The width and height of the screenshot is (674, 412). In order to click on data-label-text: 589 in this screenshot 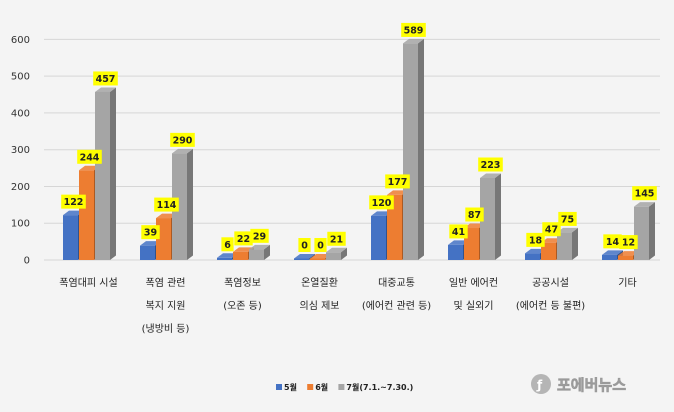, I will do `click(414, 30)`.